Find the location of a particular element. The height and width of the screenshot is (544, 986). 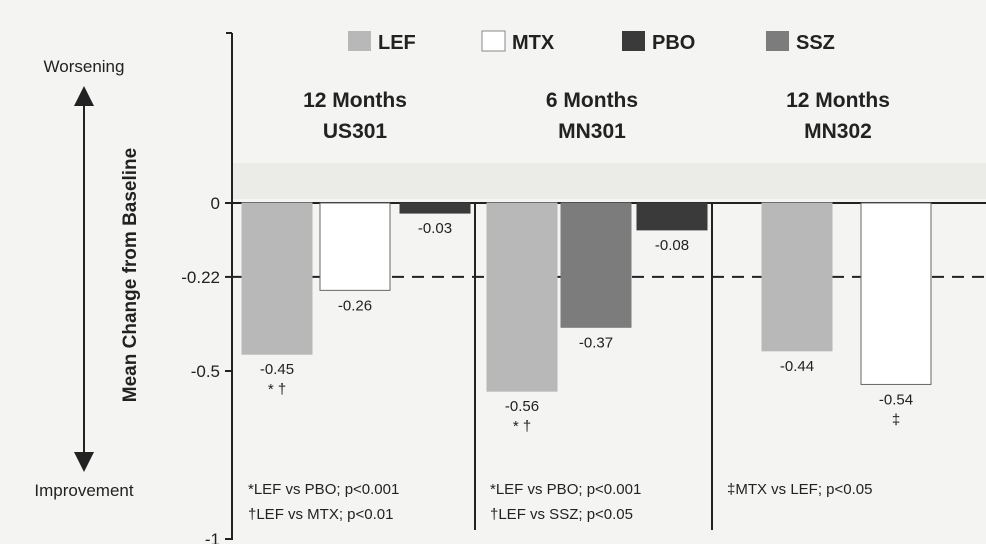

group-title-line2: MN301 is located at coordinates (592, 131).